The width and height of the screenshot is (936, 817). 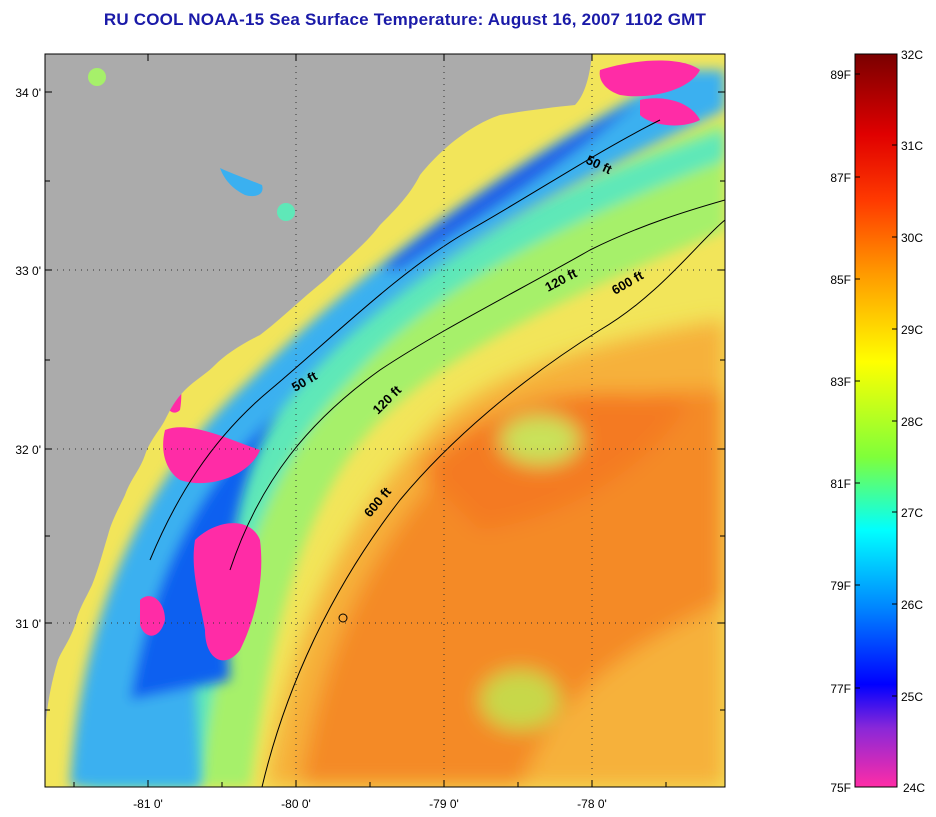 I want to click on lon-label-79: -79 0', so click(x=444, y=804).